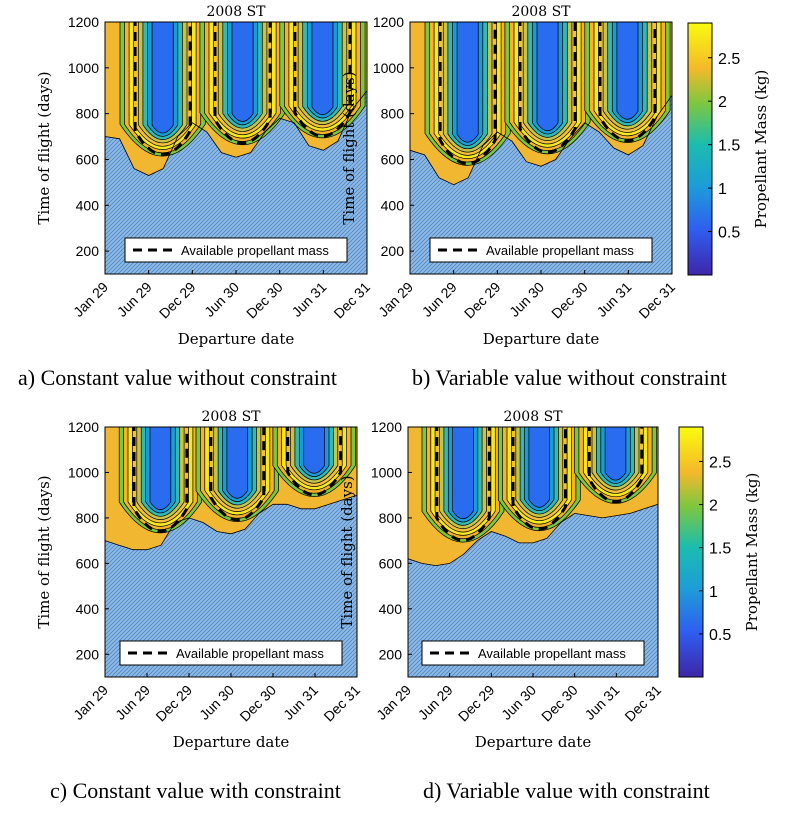 This screenshot has height=819, width=798. I want to click on colorbar-label: Propellant Mass (kg), so click(752, 552).